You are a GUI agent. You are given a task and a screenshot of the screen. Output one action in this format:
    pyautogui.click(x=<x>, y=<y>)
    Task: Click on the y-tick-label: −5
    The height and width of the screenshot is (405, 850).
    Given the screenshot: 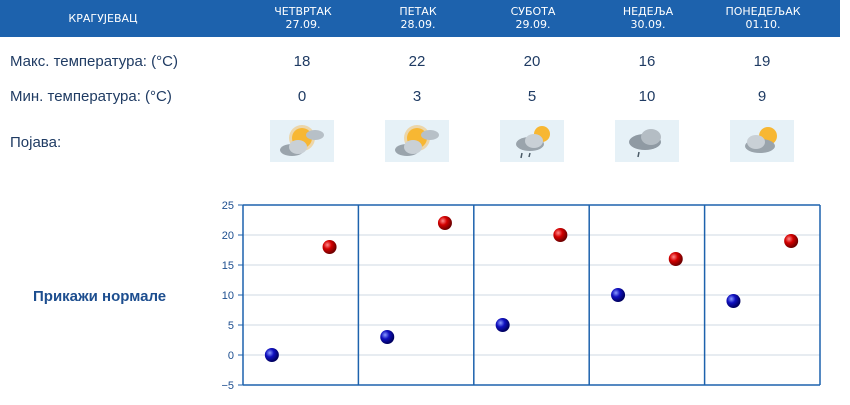 What is the action you would take?
    pyautogui.click(x=227, y=386)
    